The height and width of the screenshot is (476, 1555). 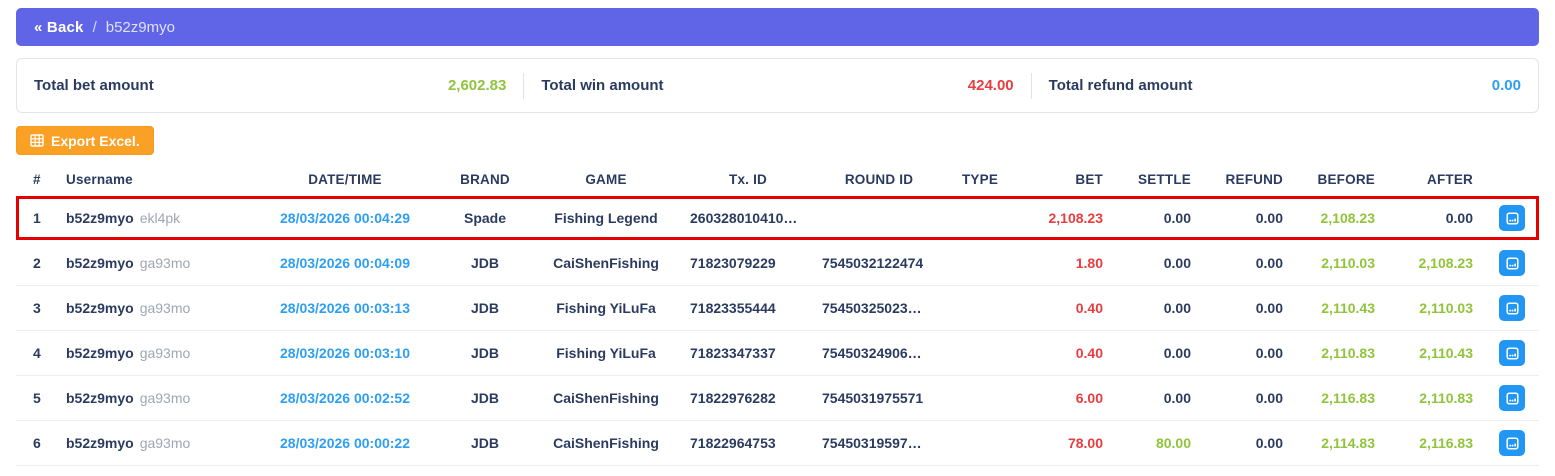 I want to click on cell-row-number: 2, so click(x=37, y=263).